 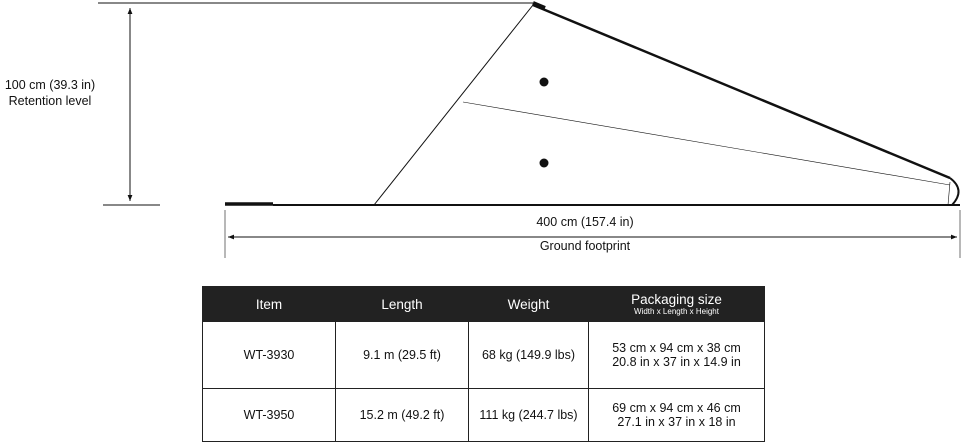 I want to click on footprint-label: Ground footprint, so click(x=585, y=246).